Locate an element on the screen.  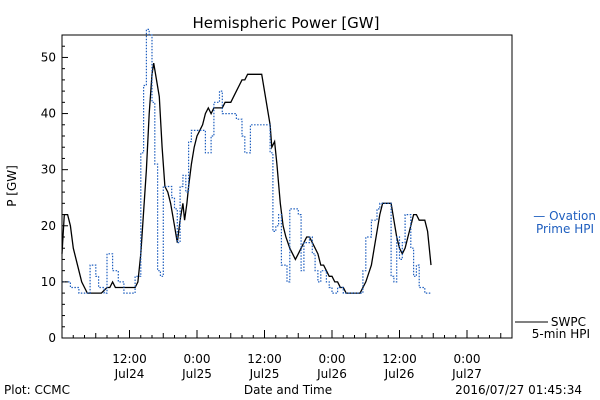
y-tick-label: 40 is located at coordinates (48, 114).